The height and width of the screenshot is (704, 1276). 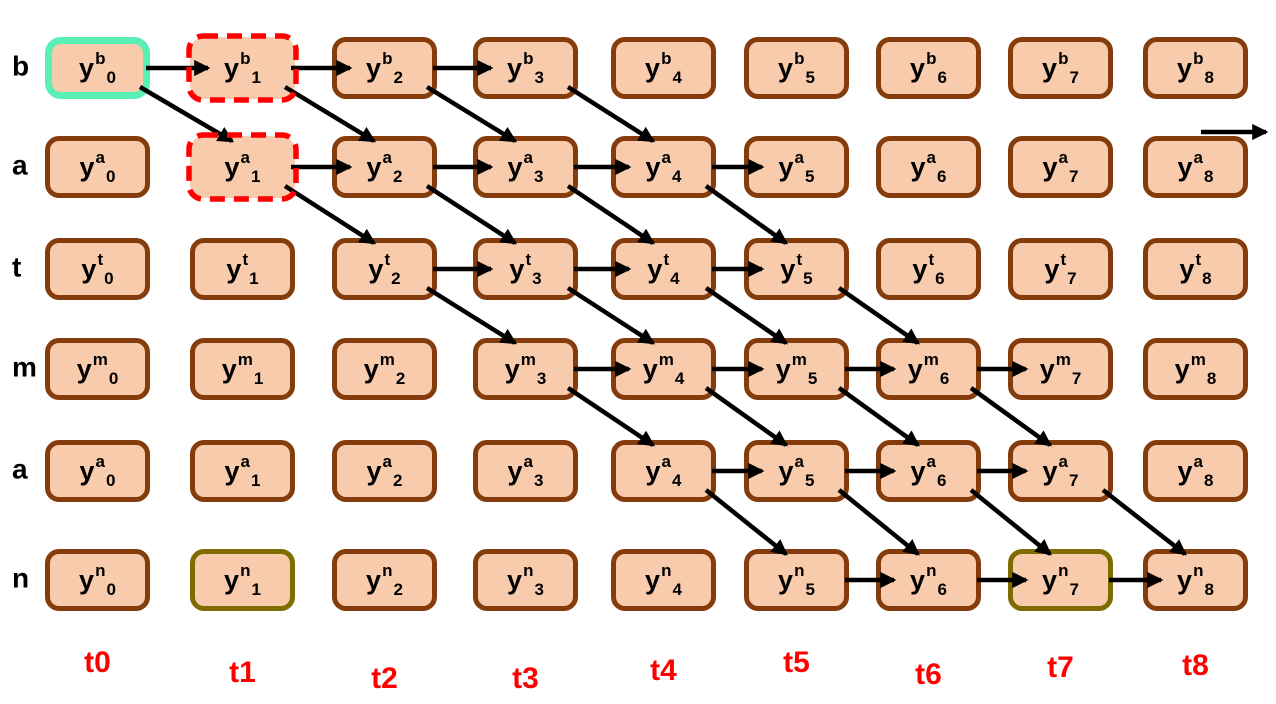 I want to click on time-label-t3: t3, so click(x=525, y=678).